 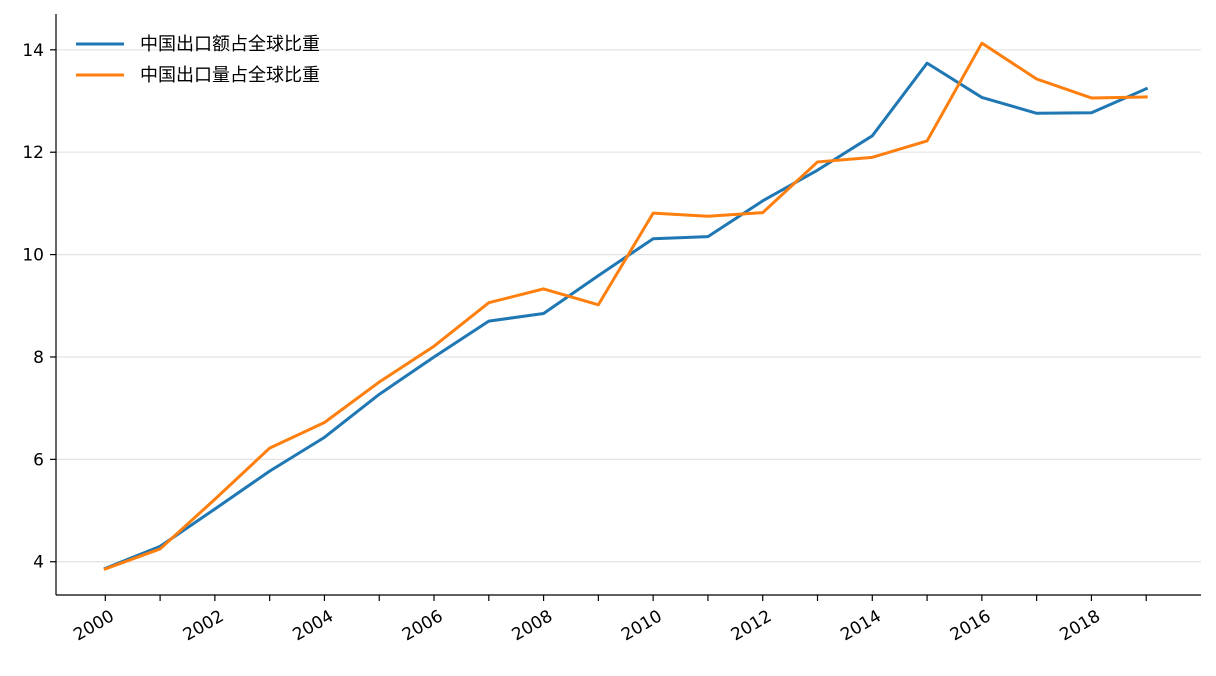 What do you see at coordinates (33, 256) in the screenshot?
I see `y-tick-label-10: 10` at bounding box center [33, 256].